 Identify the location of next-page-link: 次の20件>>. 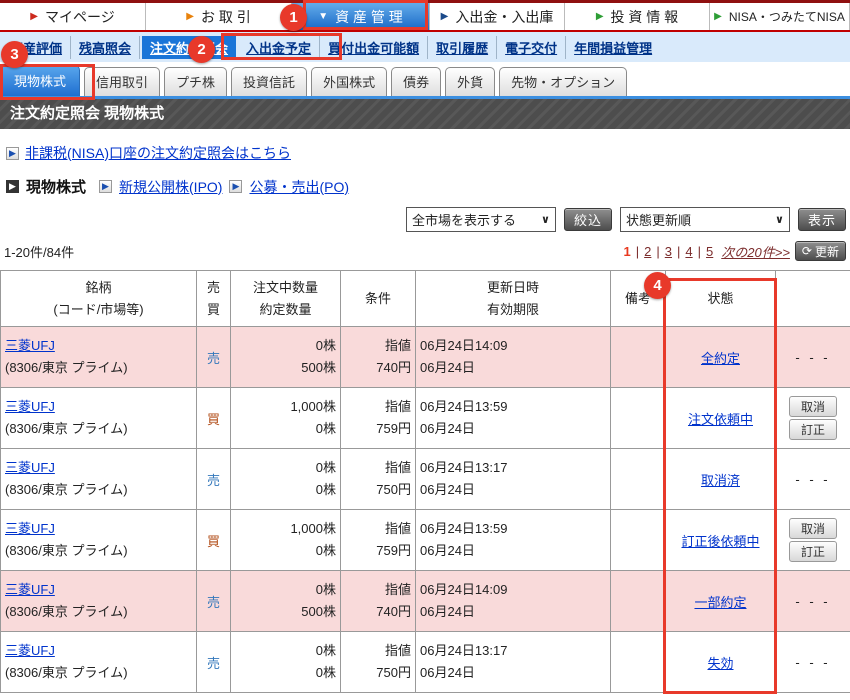
(755, 252).